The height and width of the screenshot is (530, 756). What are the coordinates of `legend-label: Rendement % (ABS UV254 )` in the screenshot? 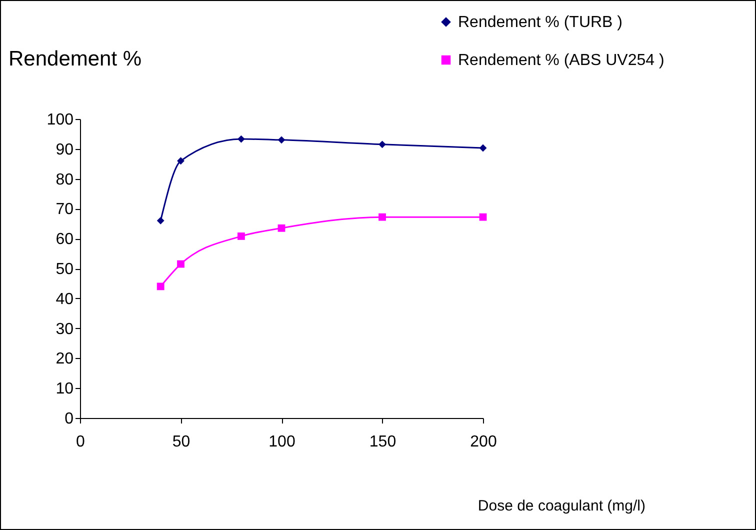 It's located at (561, 60).